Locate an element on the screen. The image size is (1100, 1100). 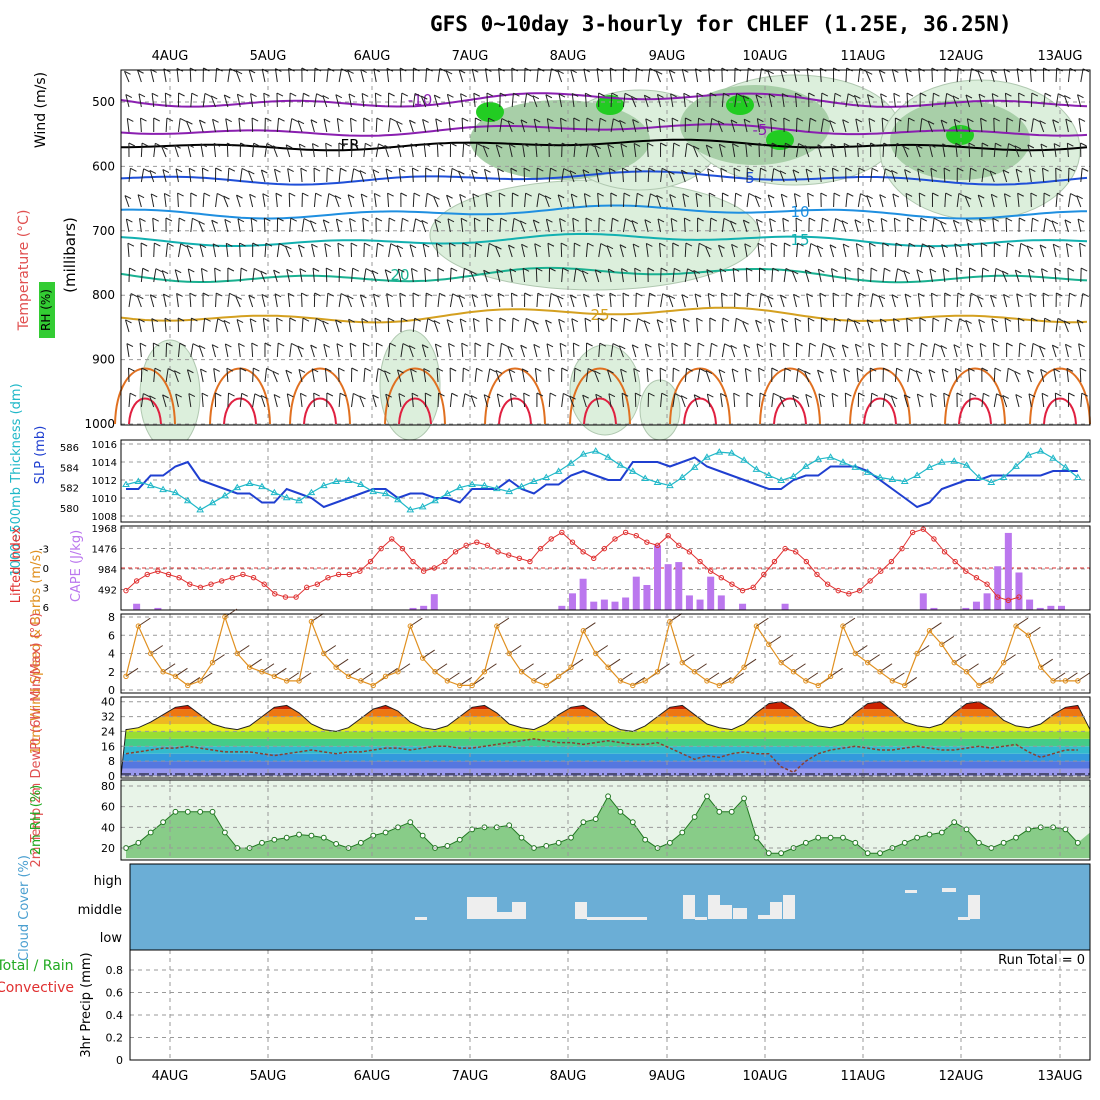
contour-label: 10 is located at coordinates (799, 212).